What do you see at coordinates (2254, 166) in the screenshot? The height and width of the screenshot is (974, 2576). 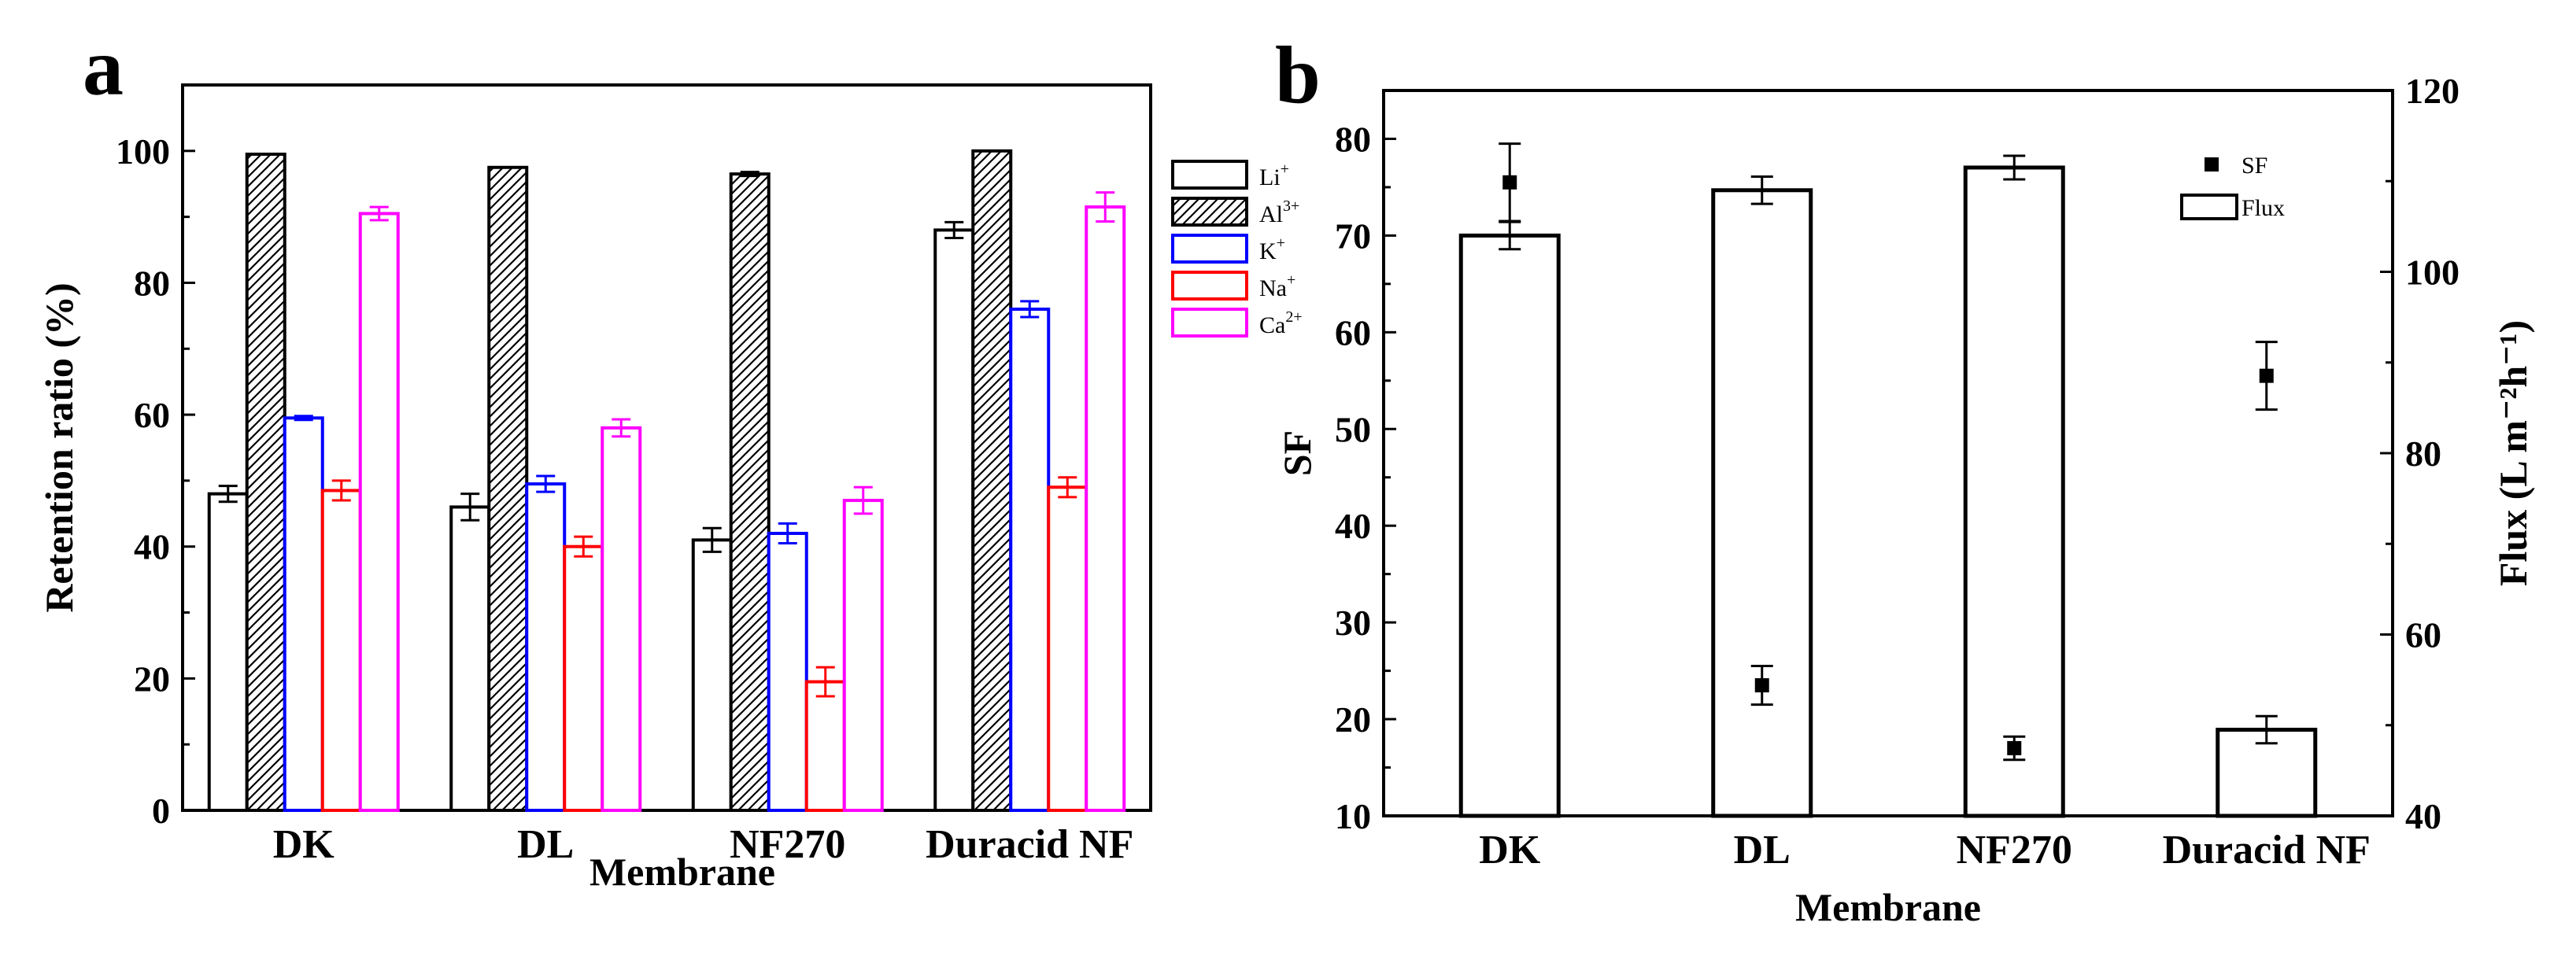 I see `legend-label-sf: SF` at bounding box center [2254, 166].